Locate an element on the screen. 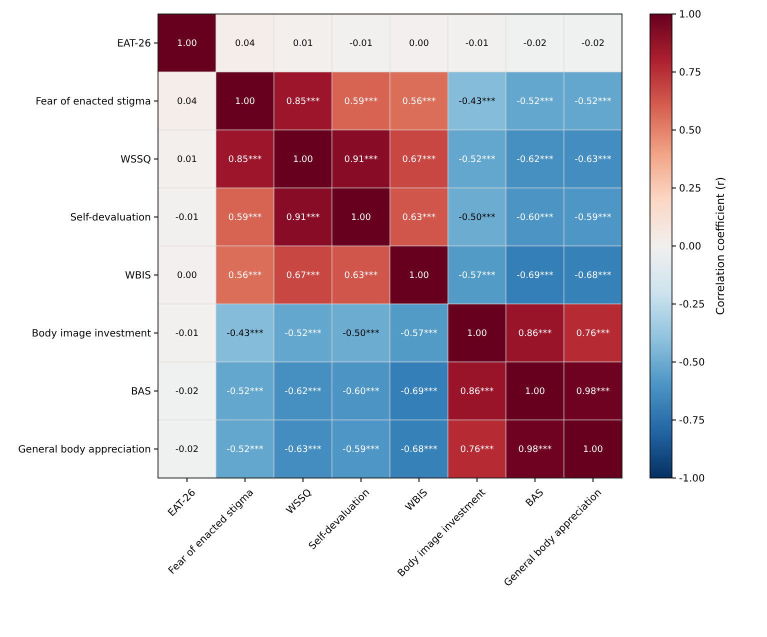 The height and width of the screenshot is (637, 767). y-tick-label: WSSQ is located at coordinates (136, 160).